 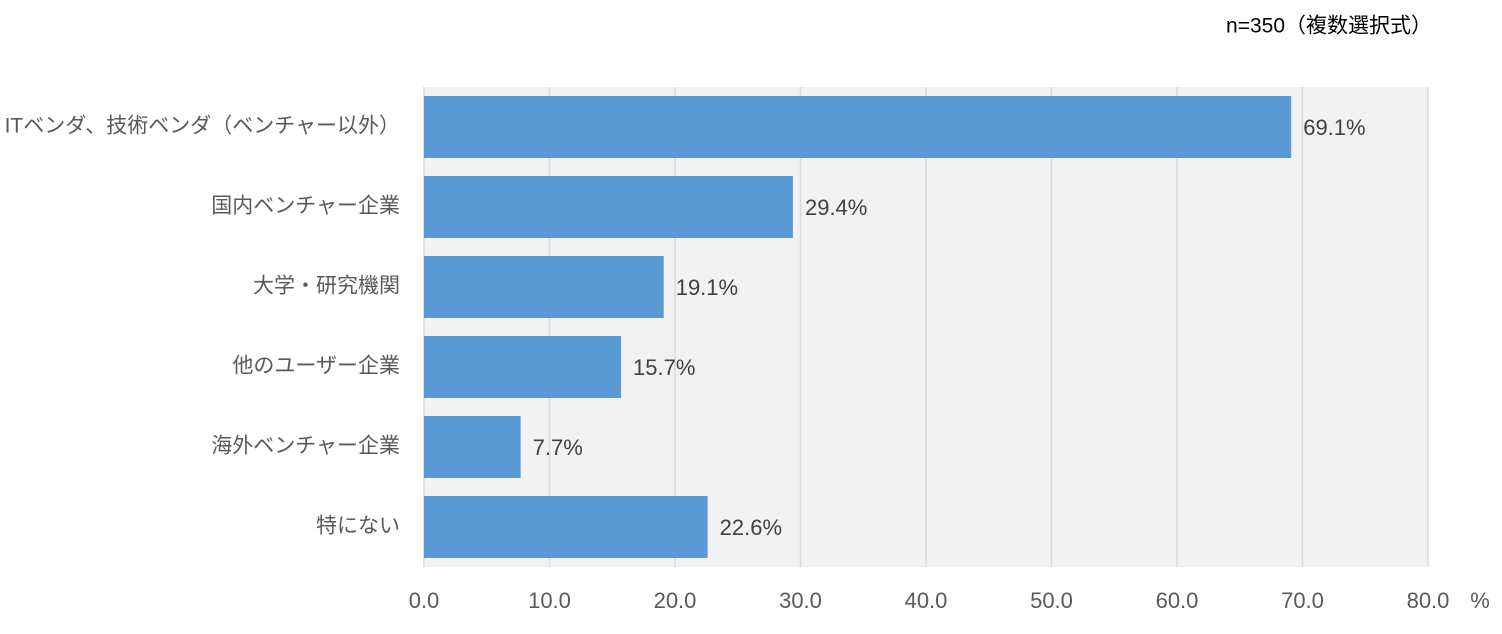 What do you see at coordinates (800, 600) in the screenshot?
I see `x-tick-label: 30.0` at bounding box center [800, 600].